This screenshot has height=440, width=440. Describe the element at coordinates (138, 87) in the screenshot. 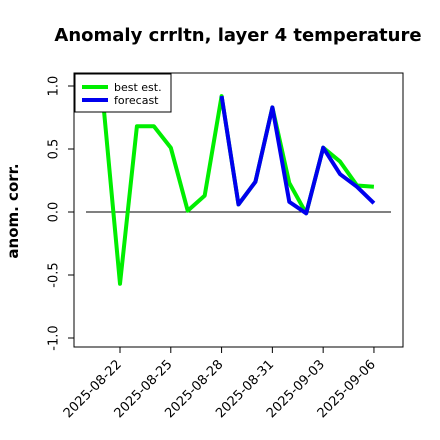

I see `legend-label-best-est: best est.` at that location.